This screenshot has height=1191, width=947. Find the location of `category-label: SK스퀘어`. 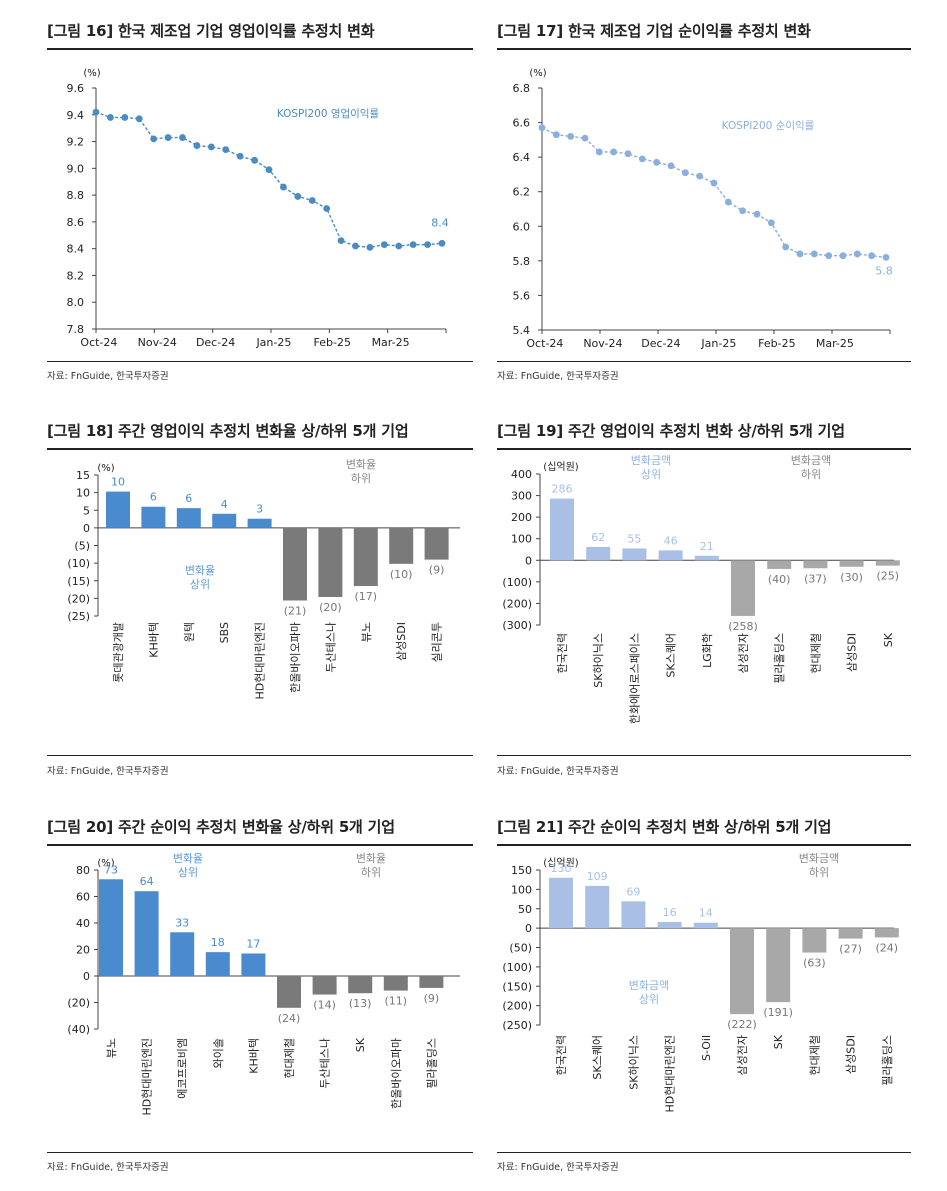

category-label: SK스퀘어 is located at coordinates (597, 1057).